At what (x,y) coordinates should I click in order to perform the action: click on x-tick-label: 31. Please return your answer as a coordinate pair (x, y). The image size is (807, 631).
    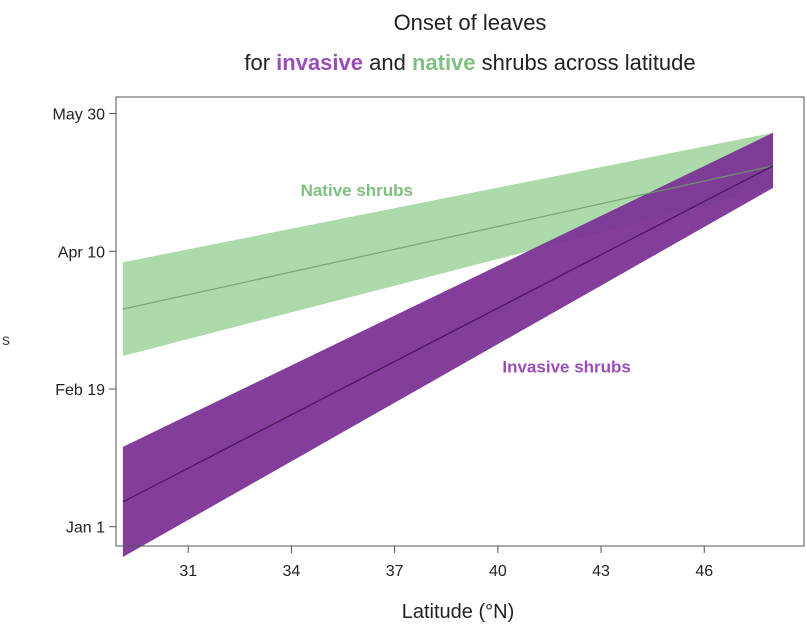
    Looking at the image, I should click on (188, 571).